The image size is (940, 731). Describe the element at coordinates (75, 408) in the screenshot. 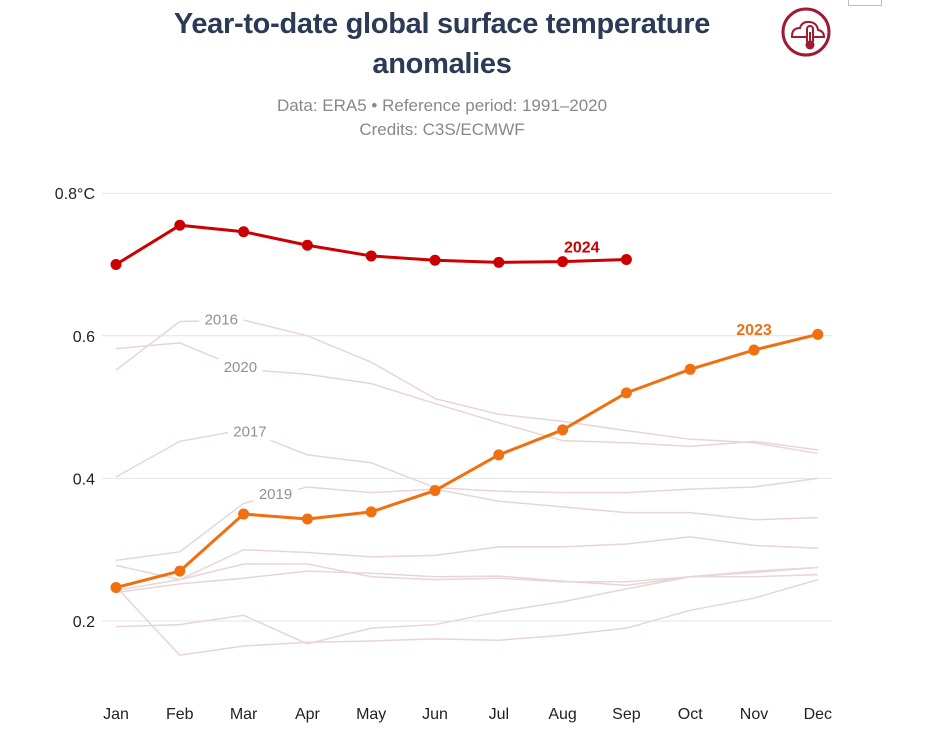

I see `y-axis-ticks: 0.2 0.4 0.6 0.8°C` at that location.